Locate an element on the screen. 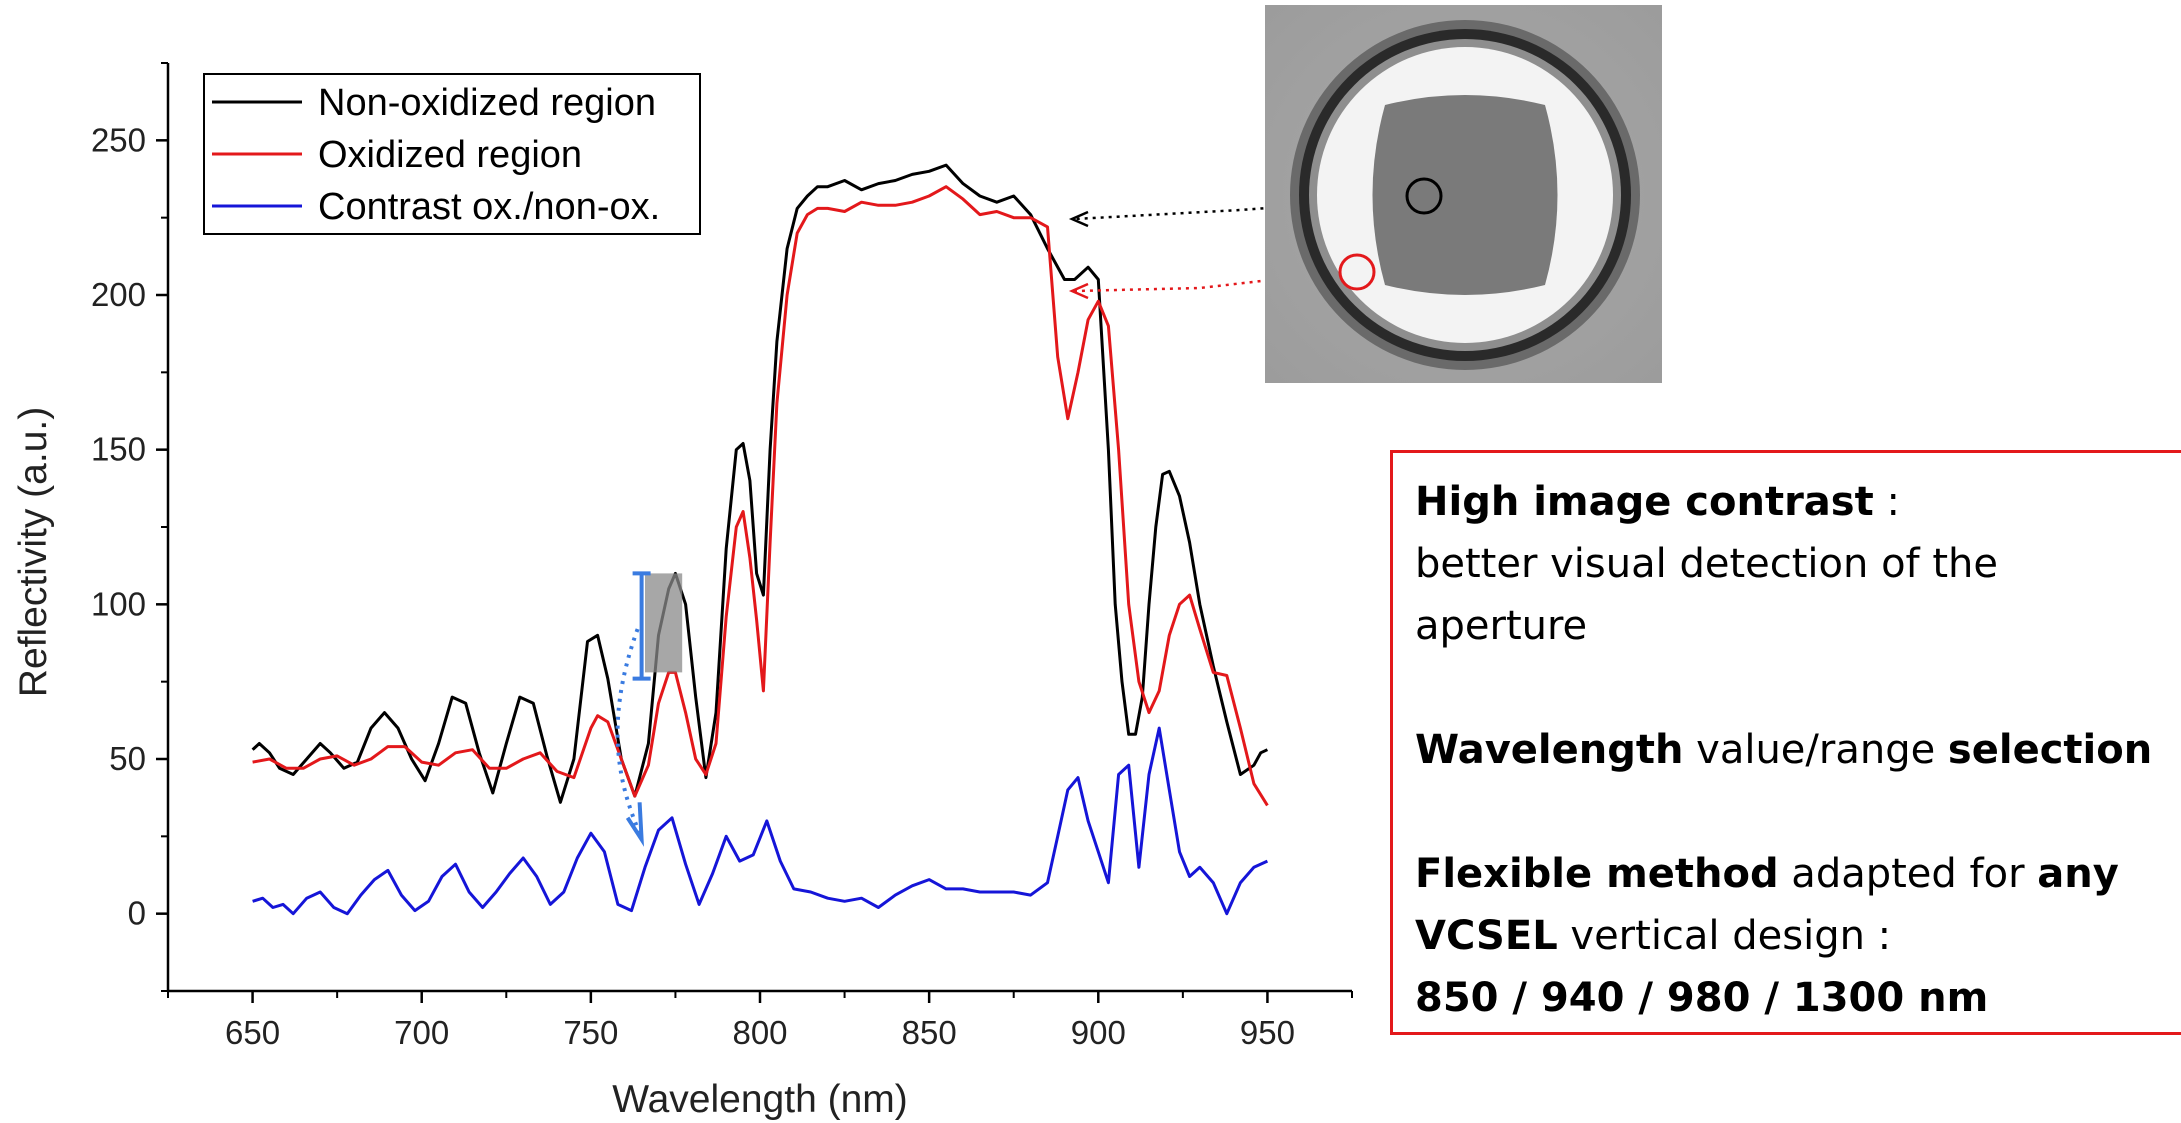 Image resolution: width=2181 pixels, height=1123 pixels. info-vcsel-line: VCSEL vertical design : is located at coordinates (1798, 936).